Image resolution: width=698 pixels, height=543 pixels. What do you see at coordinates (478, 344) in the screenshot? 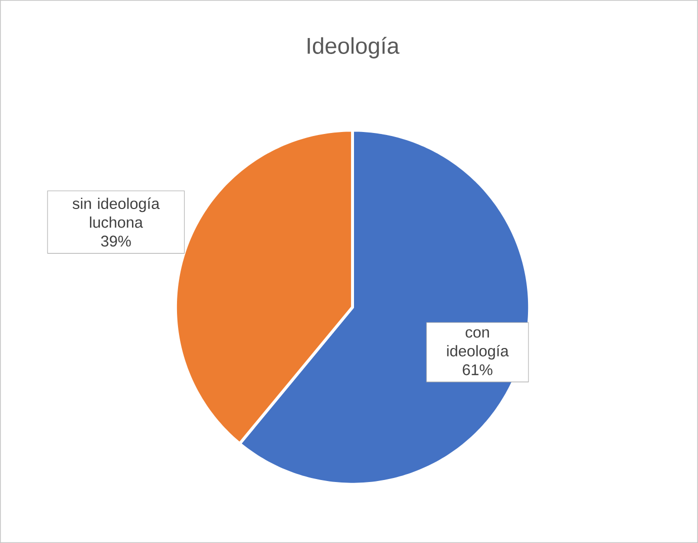
I see `slice-label: con ideología` at bounding box center [478, 344].